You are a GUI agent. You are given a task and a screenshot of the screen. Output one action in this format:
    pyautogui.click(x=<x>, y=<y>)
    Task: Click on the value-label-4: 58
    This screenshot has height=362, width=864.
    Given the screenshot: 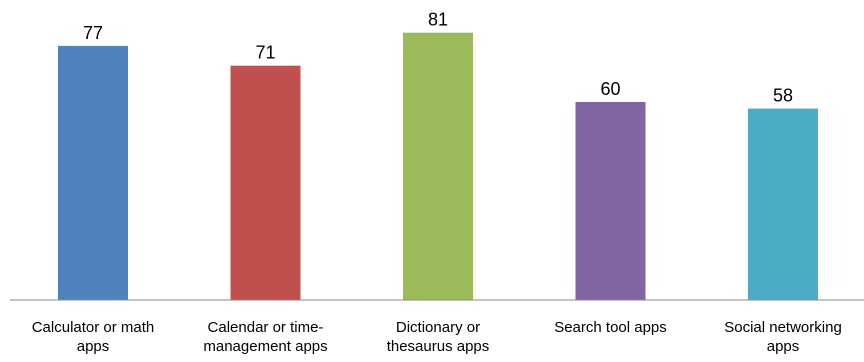 What is the action you would take?
    pyautogui.click(x=783, y=96)
    